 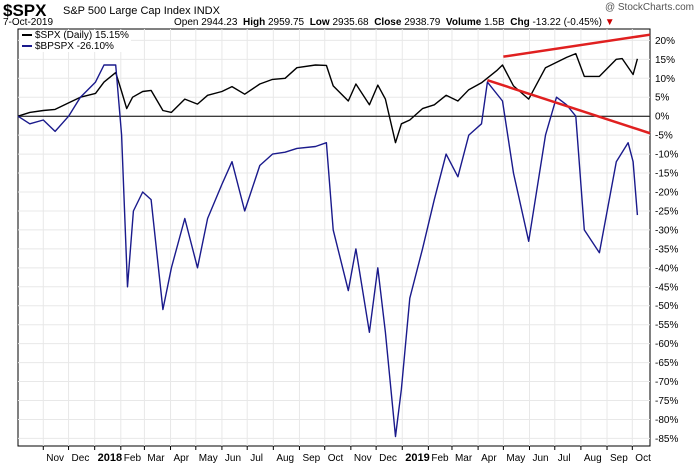 I want to click on y-tick-label: -35%, so click(x=666, y=249).